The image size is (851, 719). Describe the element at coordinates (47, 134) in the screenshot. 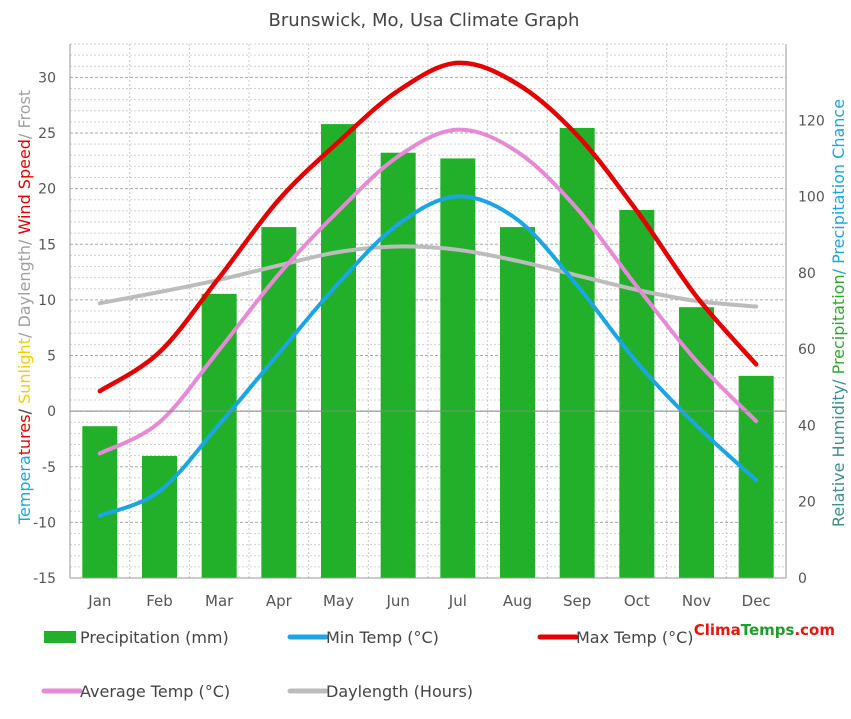

I see `left-tick-label: 25` at that location.